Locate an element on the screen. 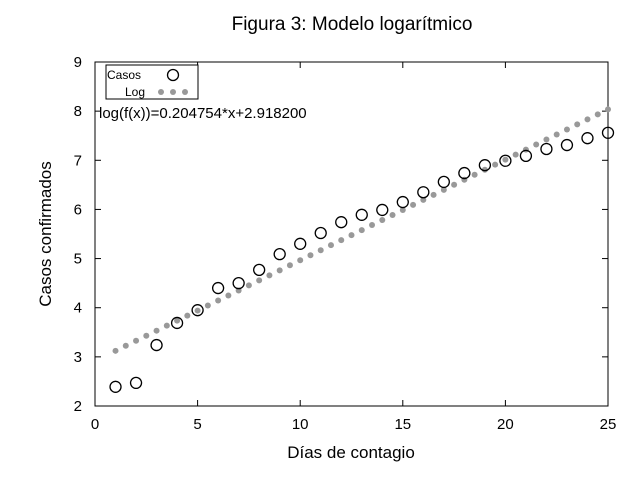 This screenshot has width=640, height=485. x-axis-label: Días de contagio is located at coordinates (351, 452).